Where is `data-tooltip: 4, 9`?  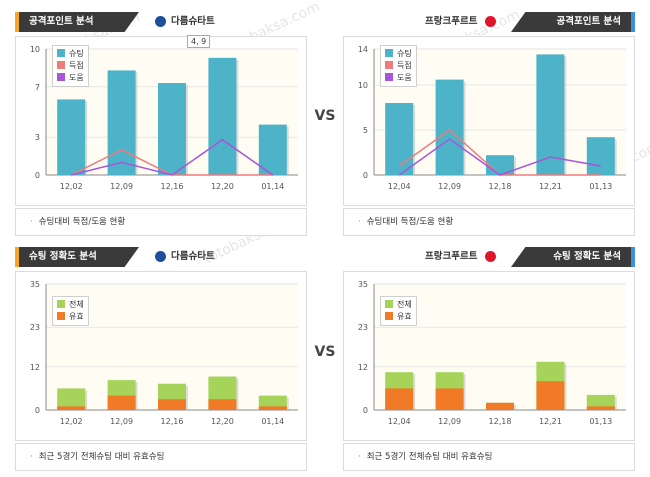
data-tooltip: 4, 9 is located at coordinates (199, 41).